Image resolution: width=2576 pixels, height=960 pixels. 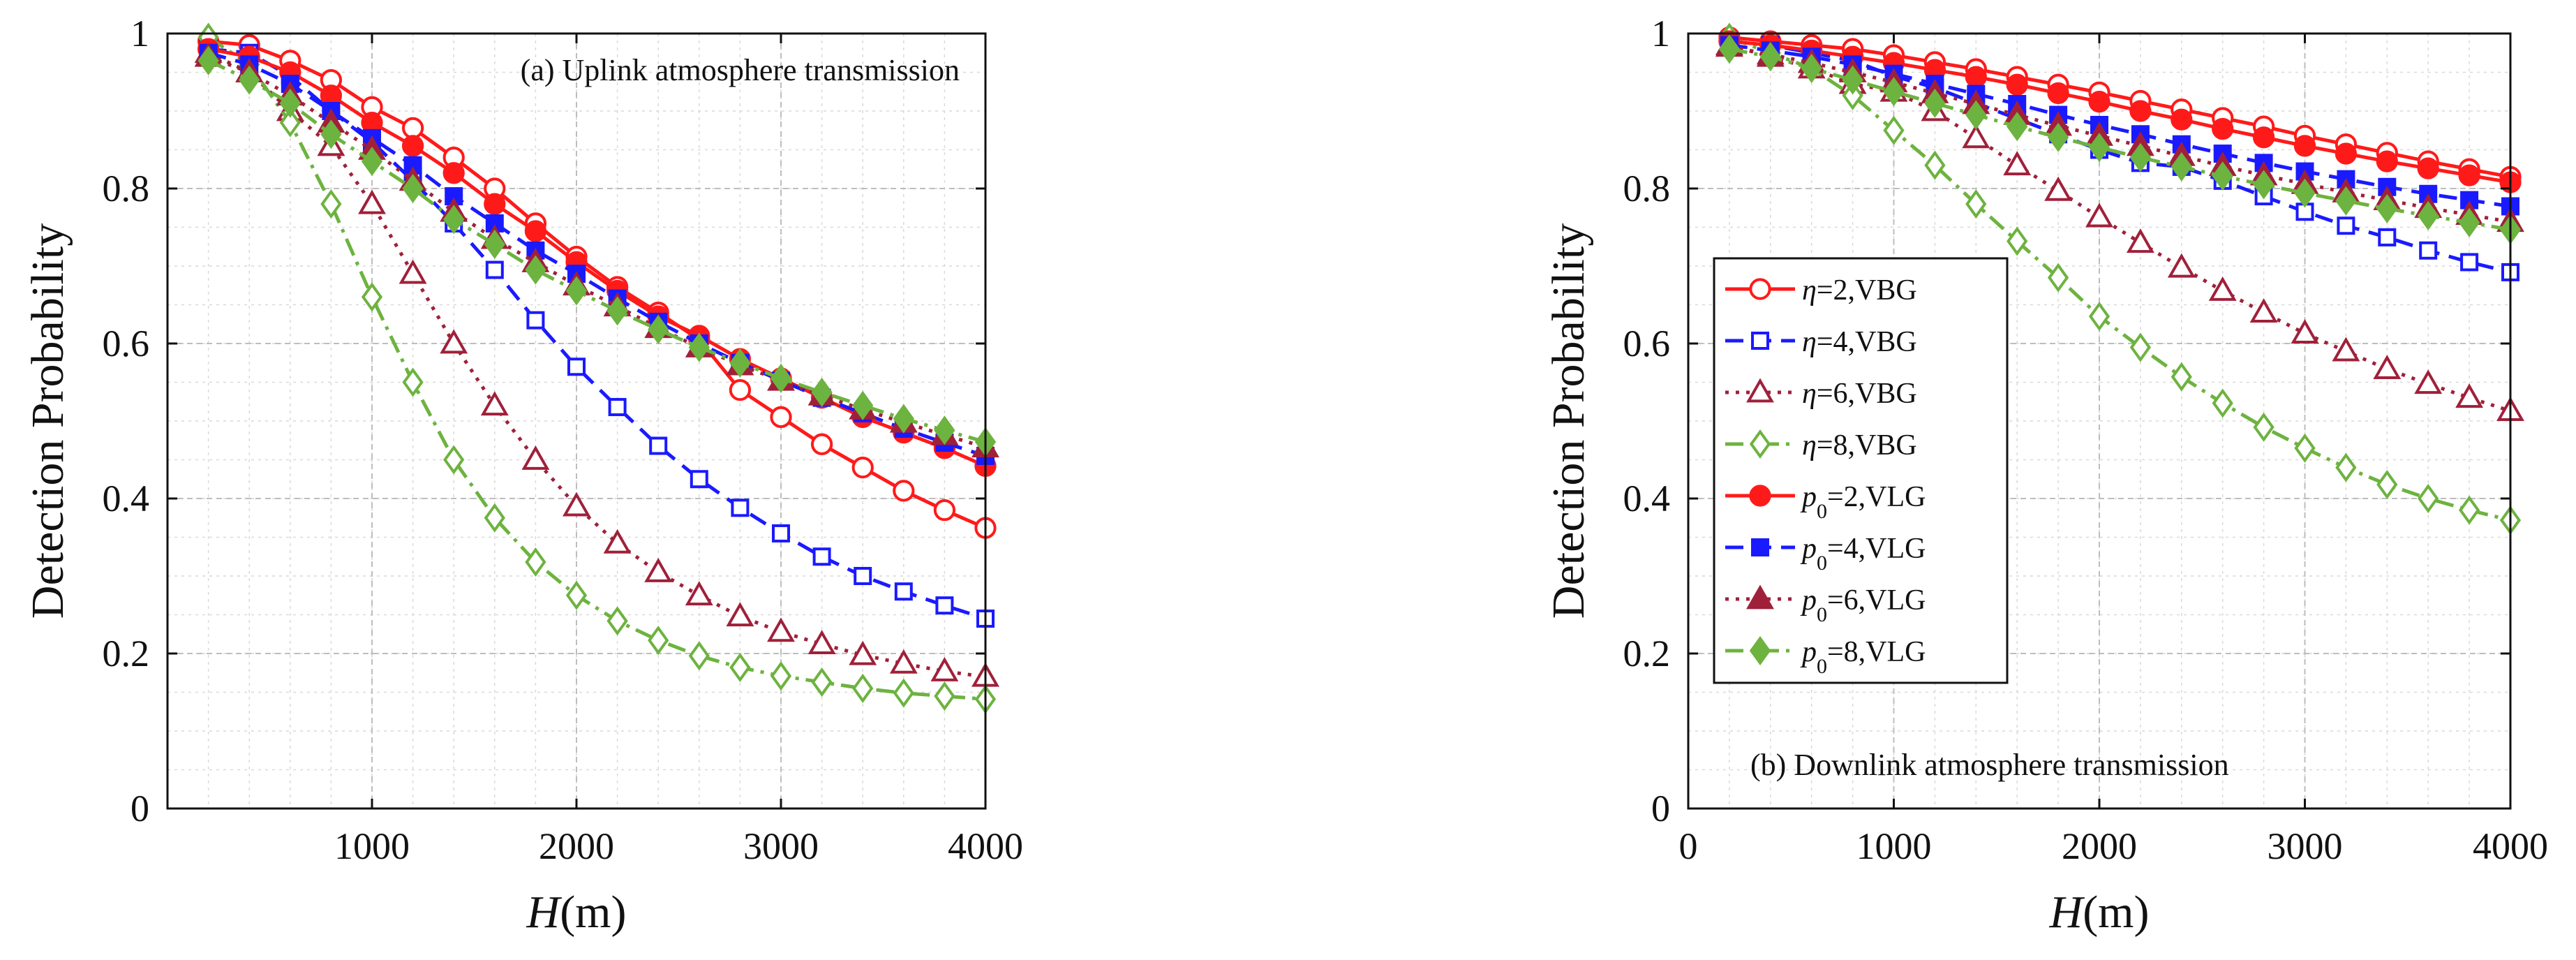 I want to click on legend-entry: η=4,VBG, so click(x=1821, y=342).